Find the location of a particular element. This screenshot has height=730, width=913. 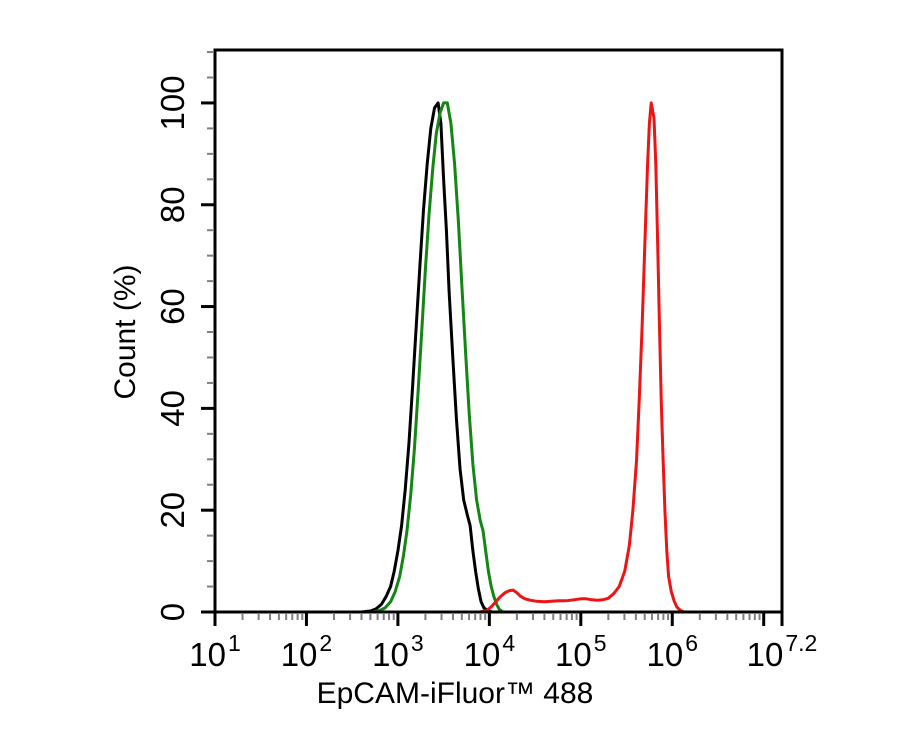

y-tick-label: 80 is located at coordinates (172, 204).